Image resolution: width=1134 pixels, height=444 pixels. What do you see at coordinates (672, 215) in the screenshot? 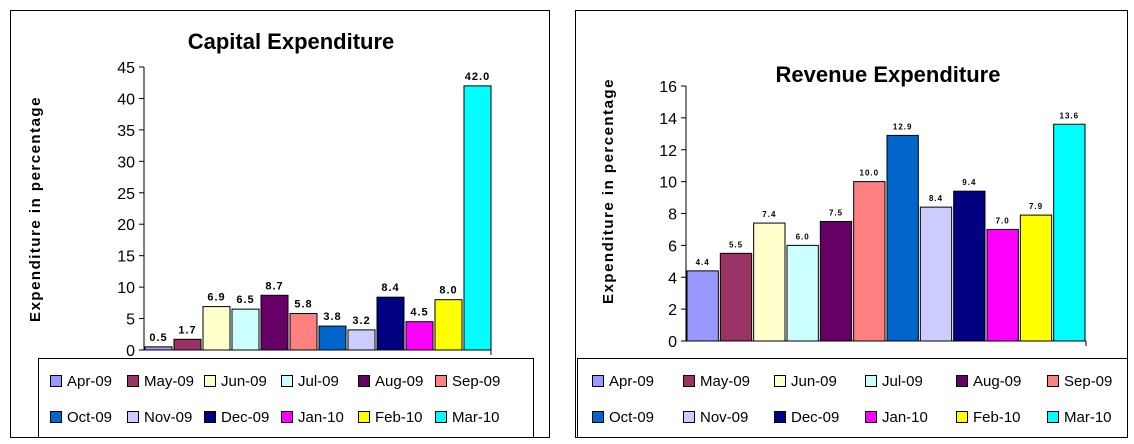
I see `y-tick-label: 8` at bounding box center [672, 215].